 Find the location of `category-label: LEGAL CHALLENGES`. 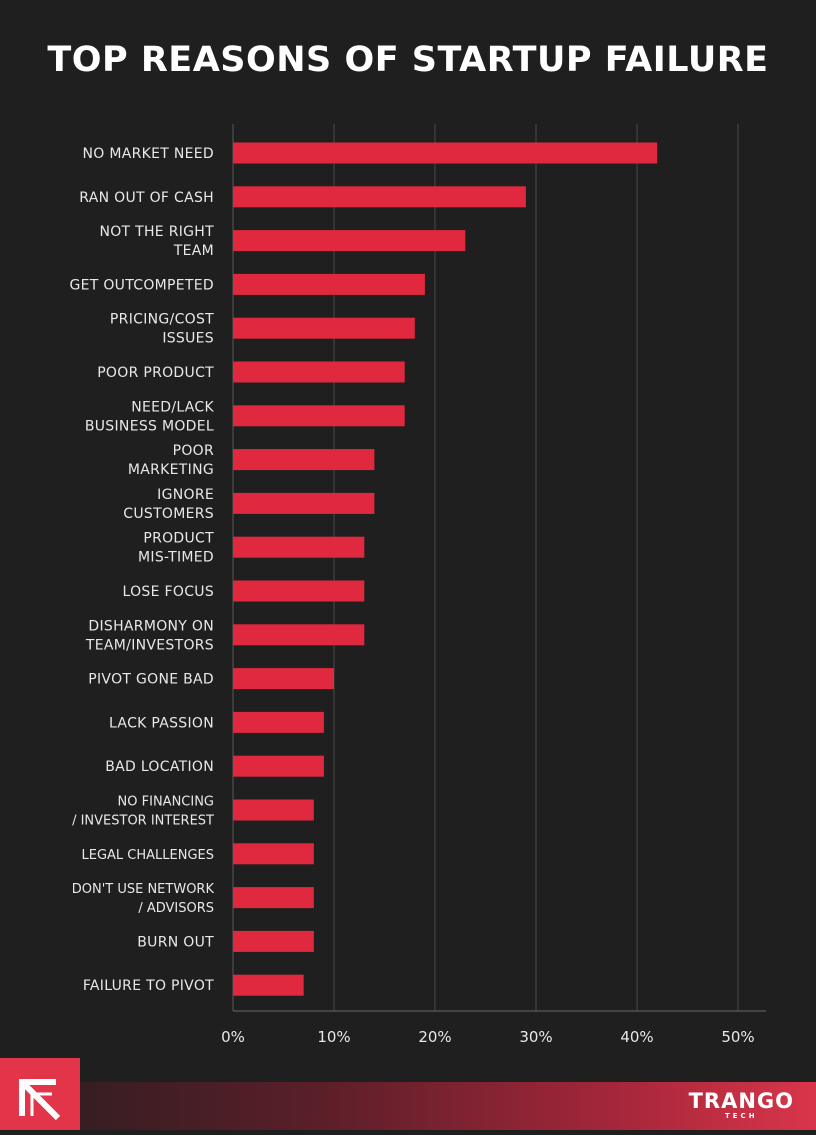

category-label: LEGAL CHALLENGES is located at coordinates (147, 855).